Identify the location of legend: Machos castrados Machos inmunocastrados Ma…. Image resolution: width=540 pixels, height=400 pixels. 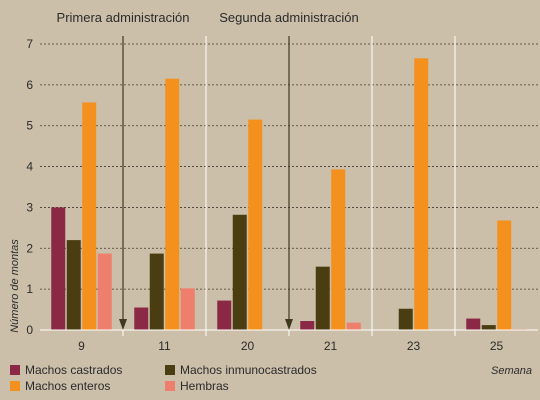
(163, 378).